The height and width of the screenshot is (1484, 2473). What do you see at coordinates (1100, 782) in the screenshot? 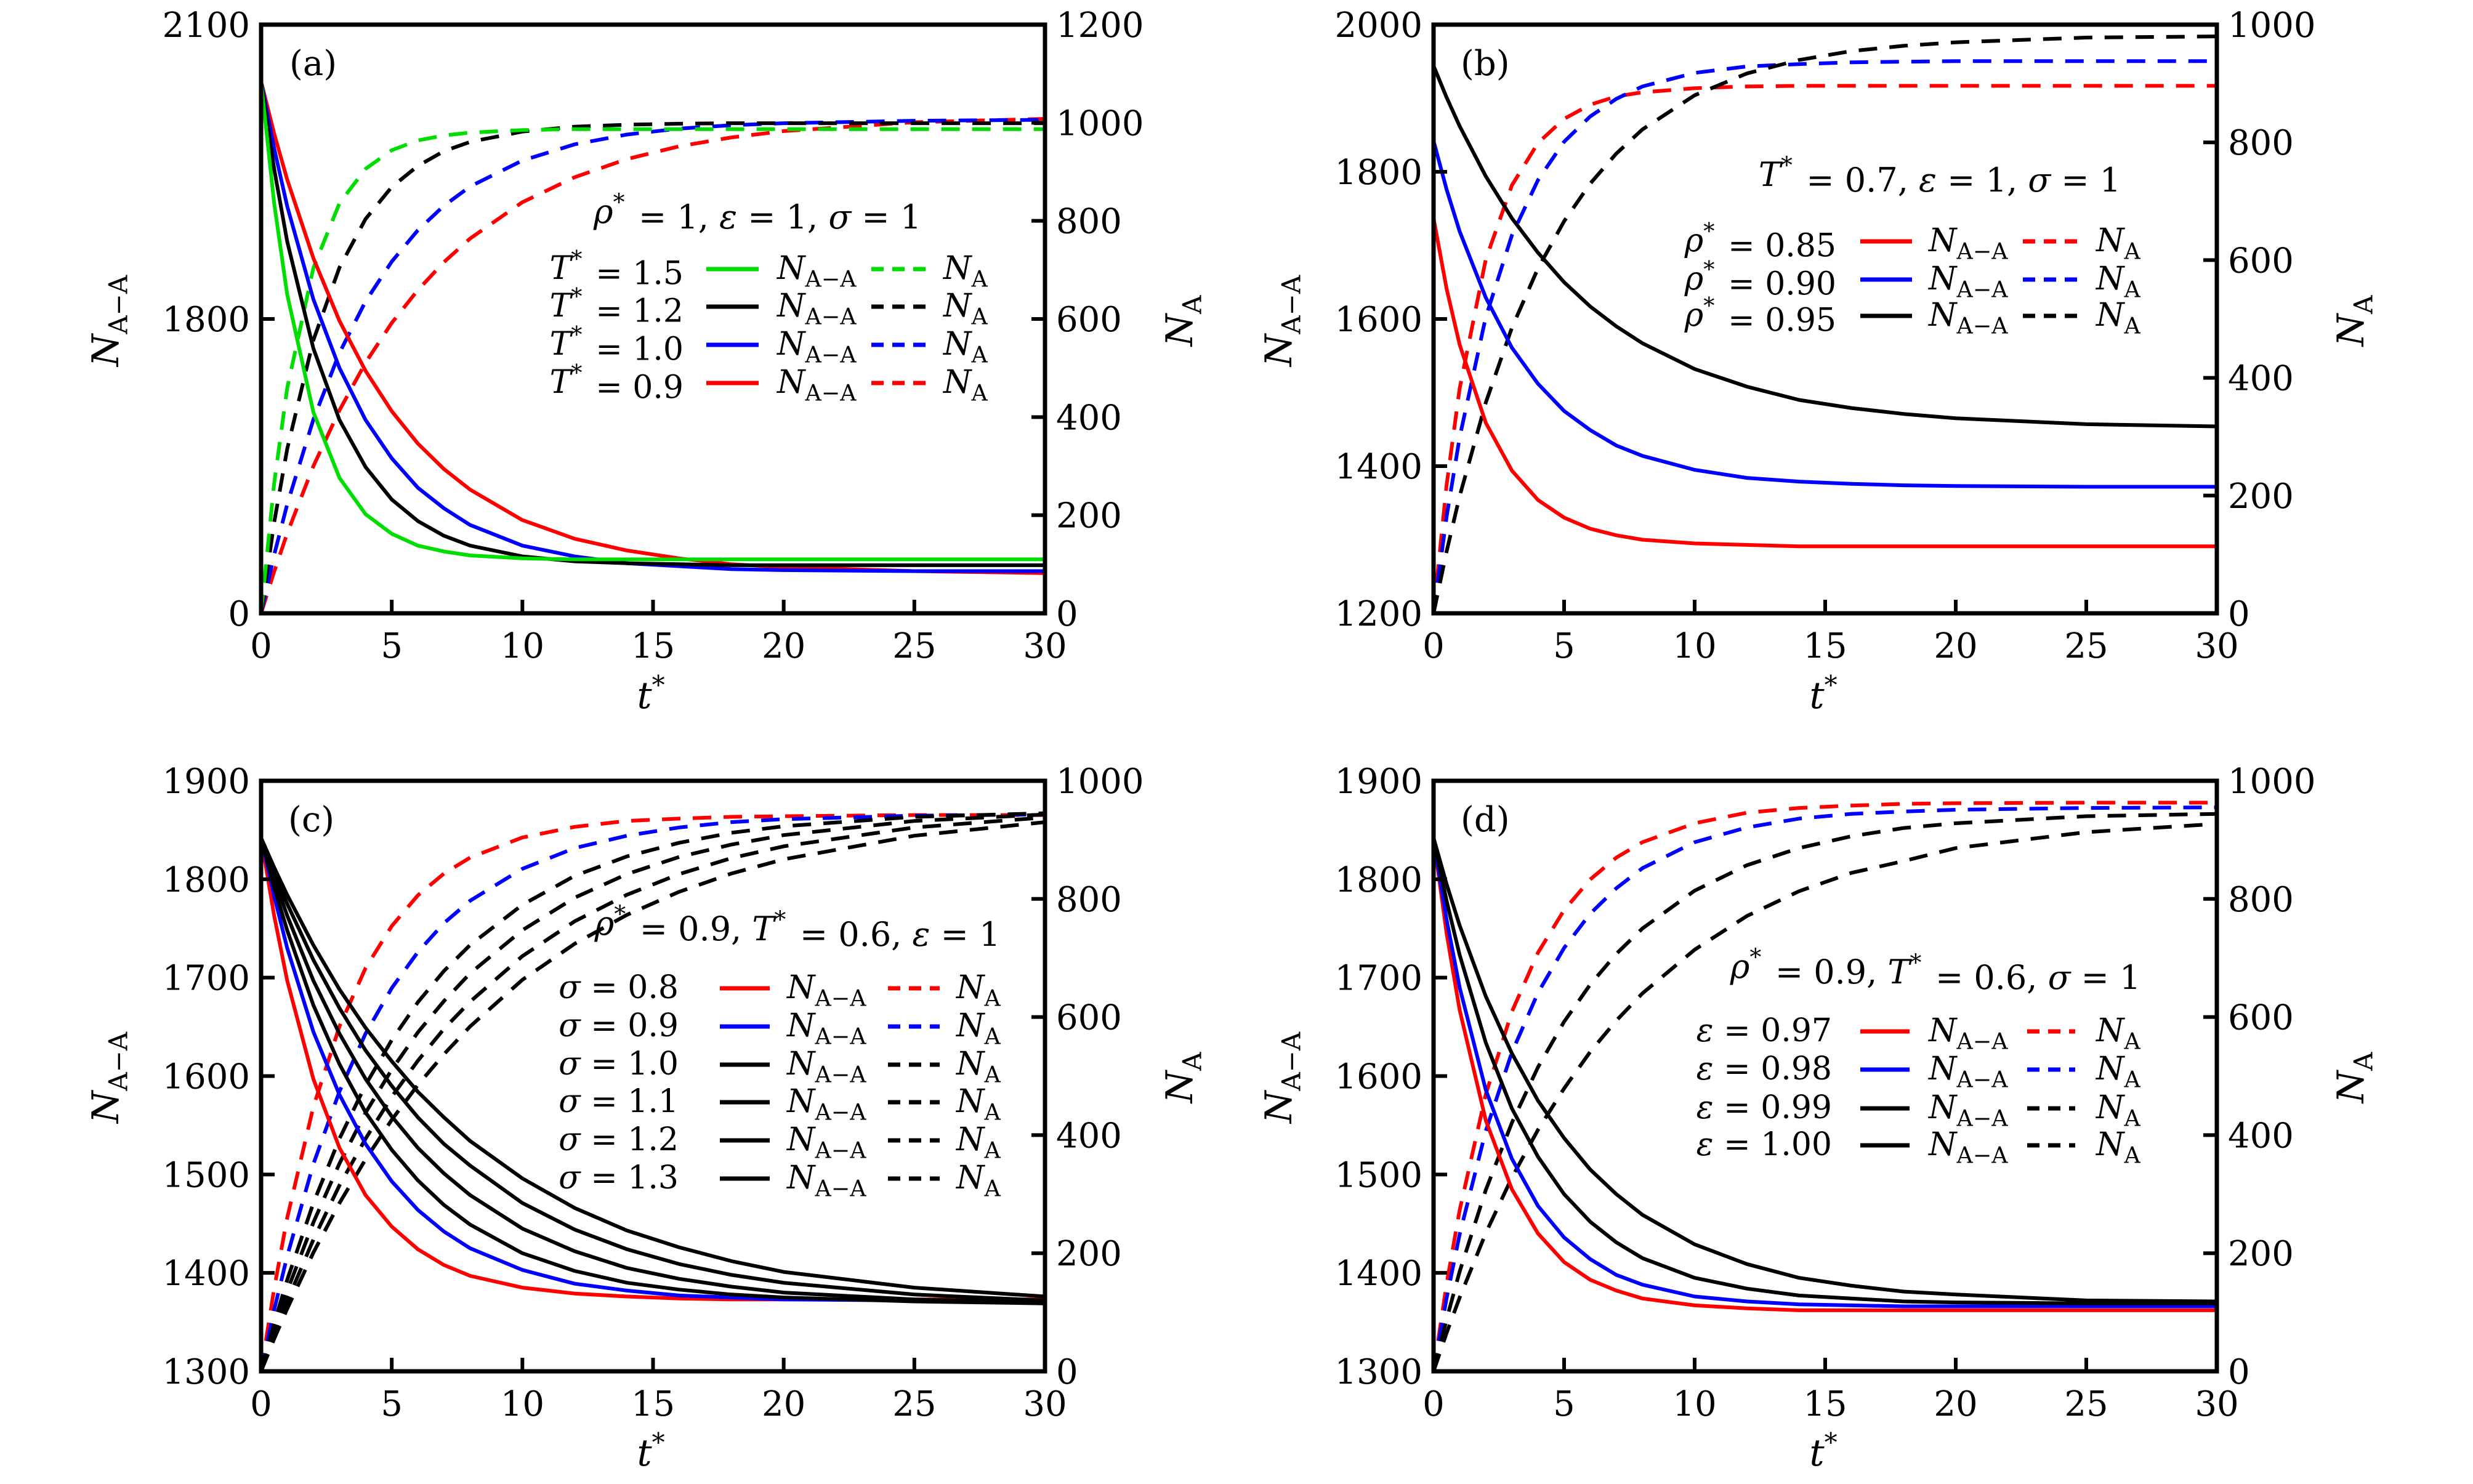
I see `y-right-tick-label: 1000` at bounding box center [1100, 782].